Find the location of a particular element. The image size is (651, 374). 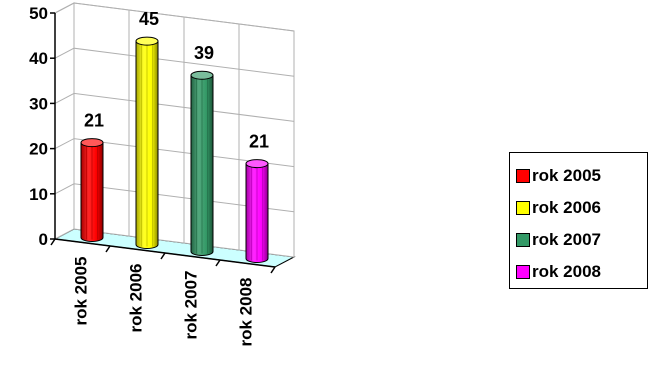

legend-label: rok 2005 is located at coordinates (566, 175).